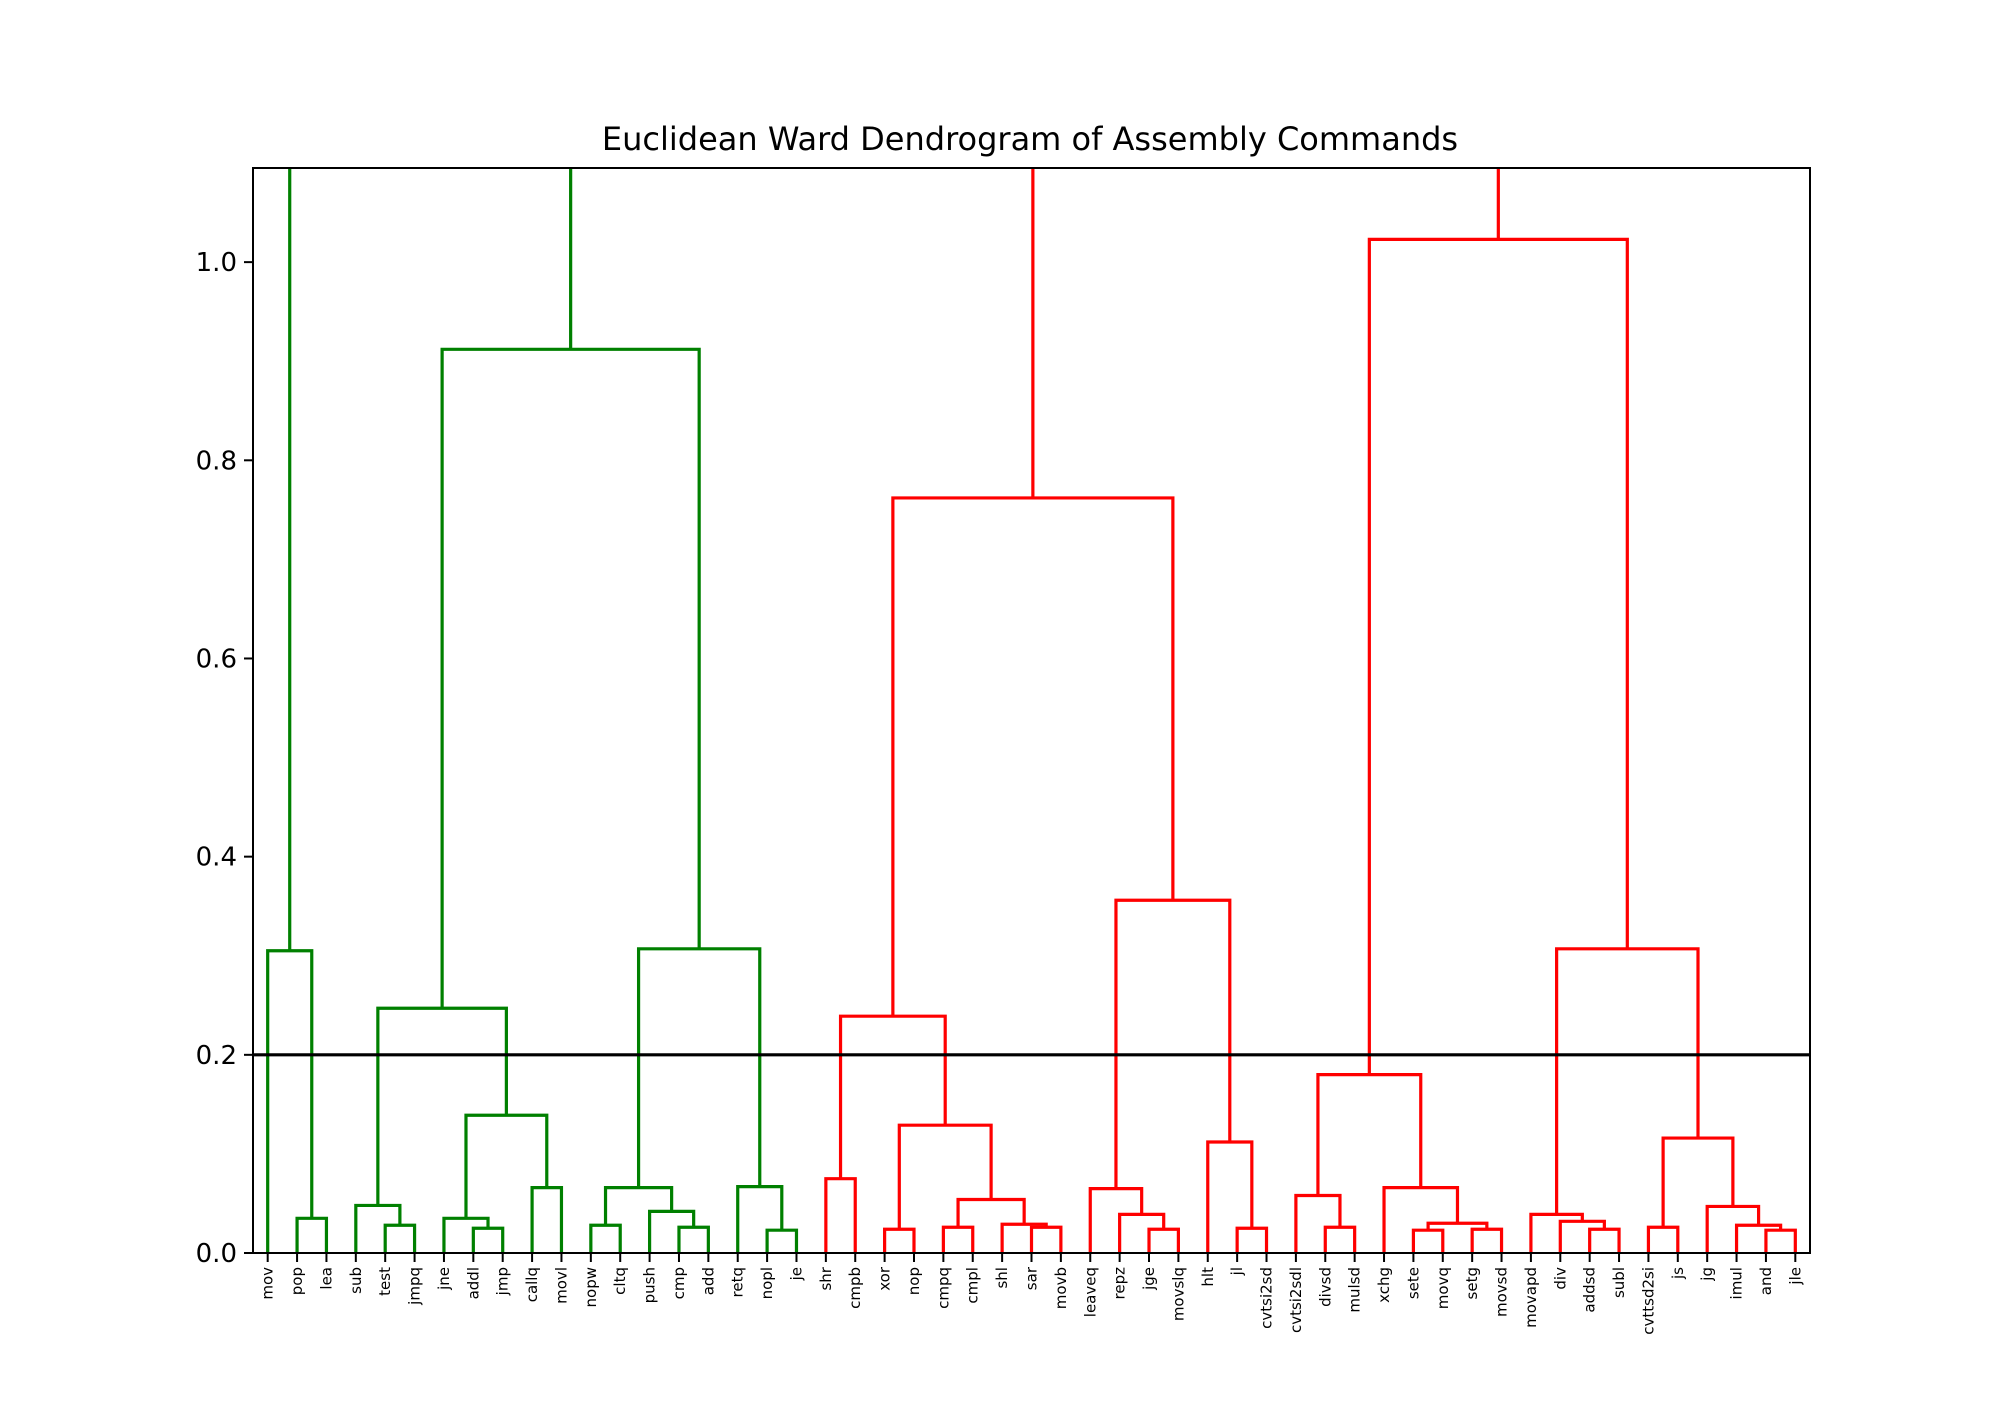 The image size is (2000, 1405). What do you see at coordinates (796, 1274) in the screenshot?
I see `leaf-label: je` at bounding box center [796, 1274].